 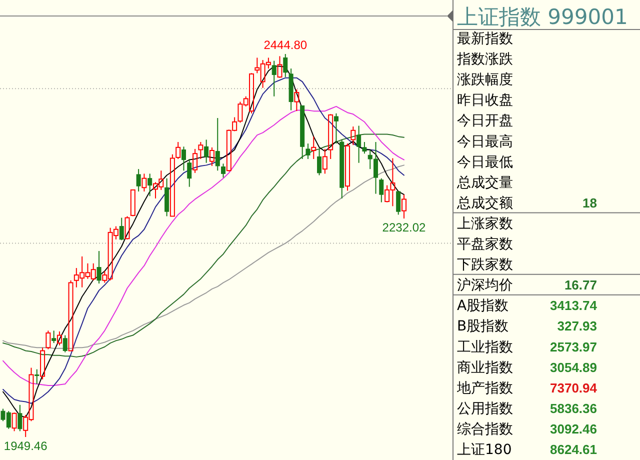 I want to click on category-label: 昨日收盘, so click(x=485, y=100).